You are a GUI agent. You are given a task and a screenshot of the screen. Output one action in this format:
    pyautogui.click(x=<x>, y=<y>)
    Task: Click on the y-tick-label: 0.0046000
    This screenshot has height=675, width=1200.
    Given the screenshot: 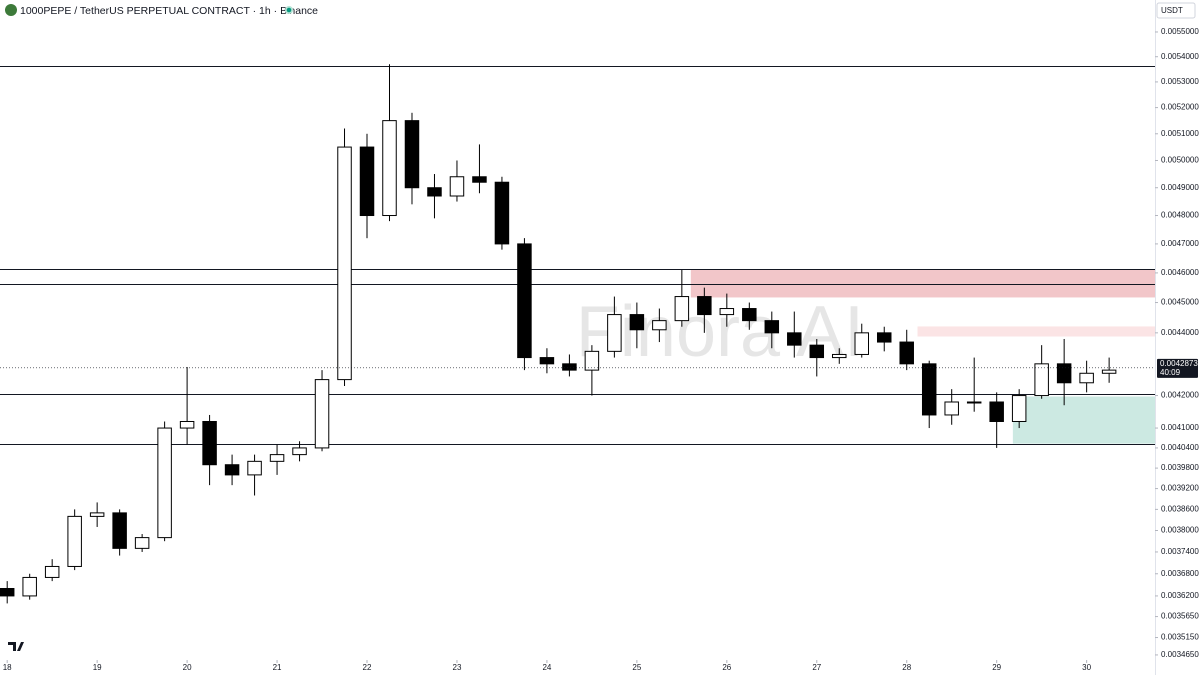 What is the action you would take?
    pyautogui.click(x=1180, y=272)
    